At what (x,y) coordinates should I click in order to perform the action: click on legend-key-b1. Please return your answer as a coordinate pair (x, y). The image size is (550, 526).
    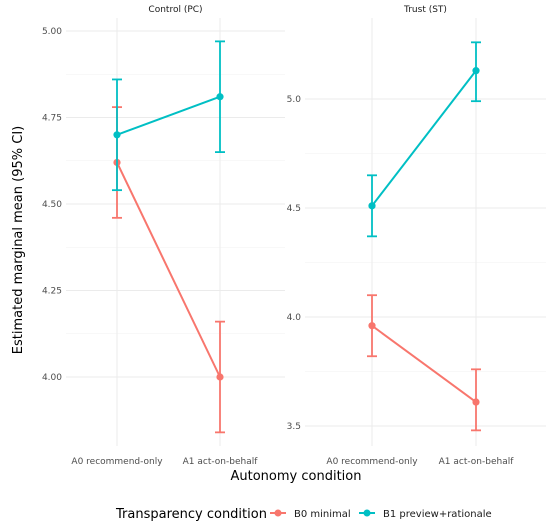
    Looking at the image, I should click on (367, 513).